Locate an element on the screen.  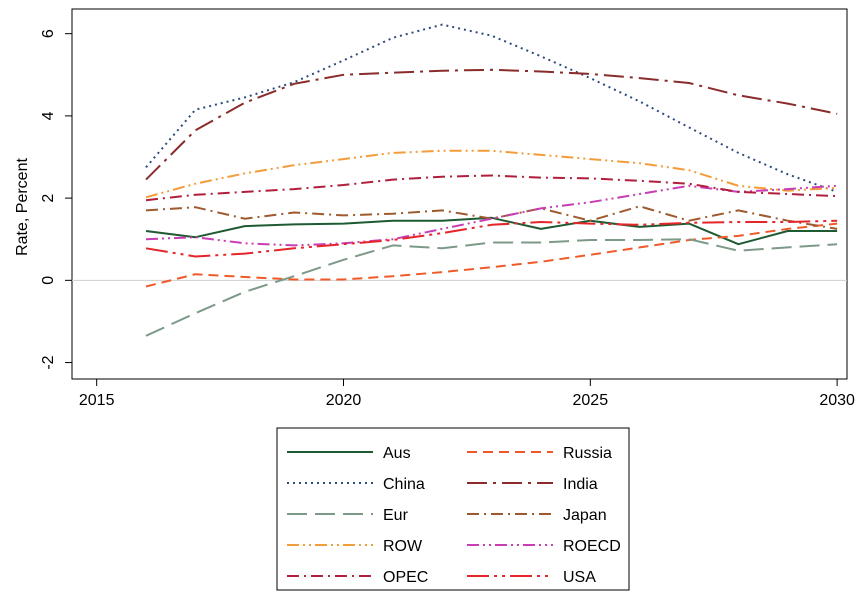
legend-label-india: India is located at coordinates (580, 484).